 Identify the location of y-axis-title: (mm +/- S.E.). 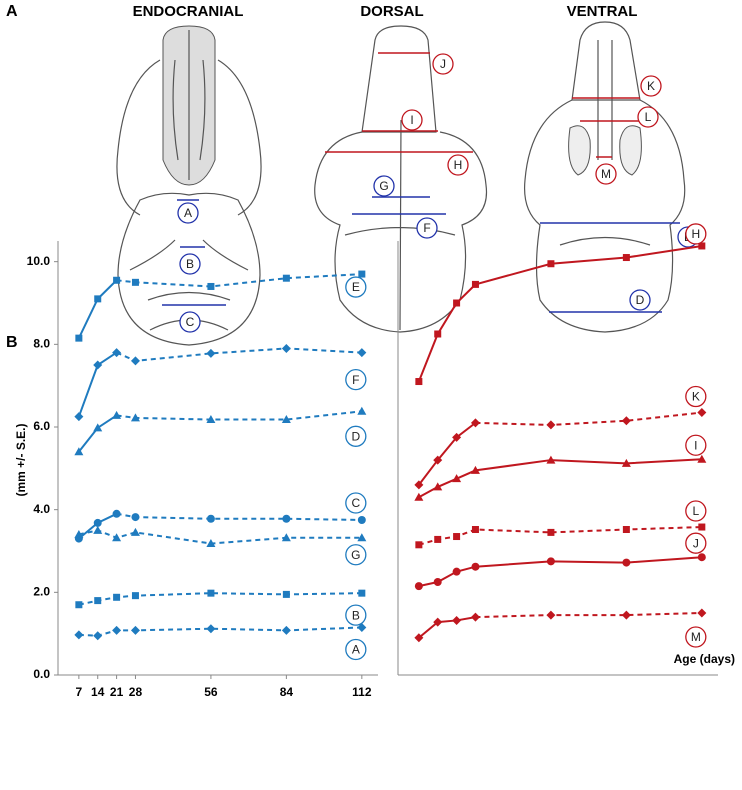
(21, 459).